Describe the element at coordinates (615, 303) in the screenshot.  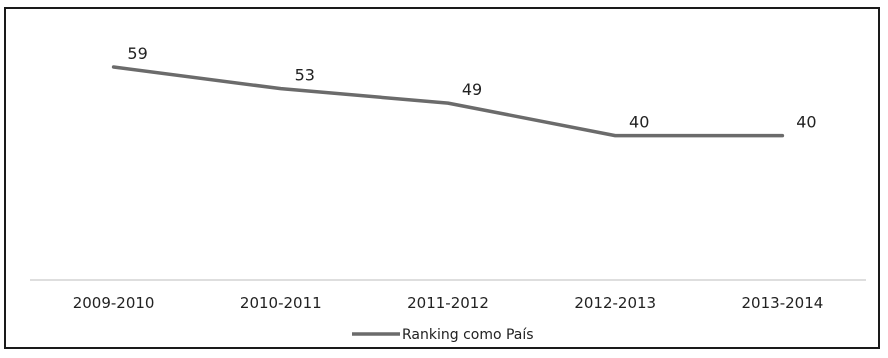
I see `x-tick-label: 2012-2013` at that location.